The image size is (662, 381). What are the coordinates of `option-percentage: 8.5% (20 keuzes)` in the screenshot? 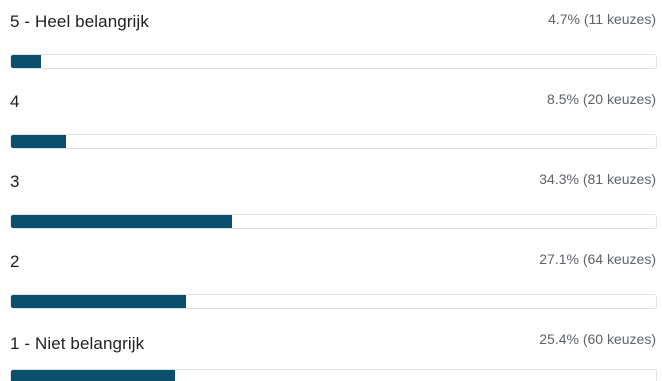 It's located at (601, 99).